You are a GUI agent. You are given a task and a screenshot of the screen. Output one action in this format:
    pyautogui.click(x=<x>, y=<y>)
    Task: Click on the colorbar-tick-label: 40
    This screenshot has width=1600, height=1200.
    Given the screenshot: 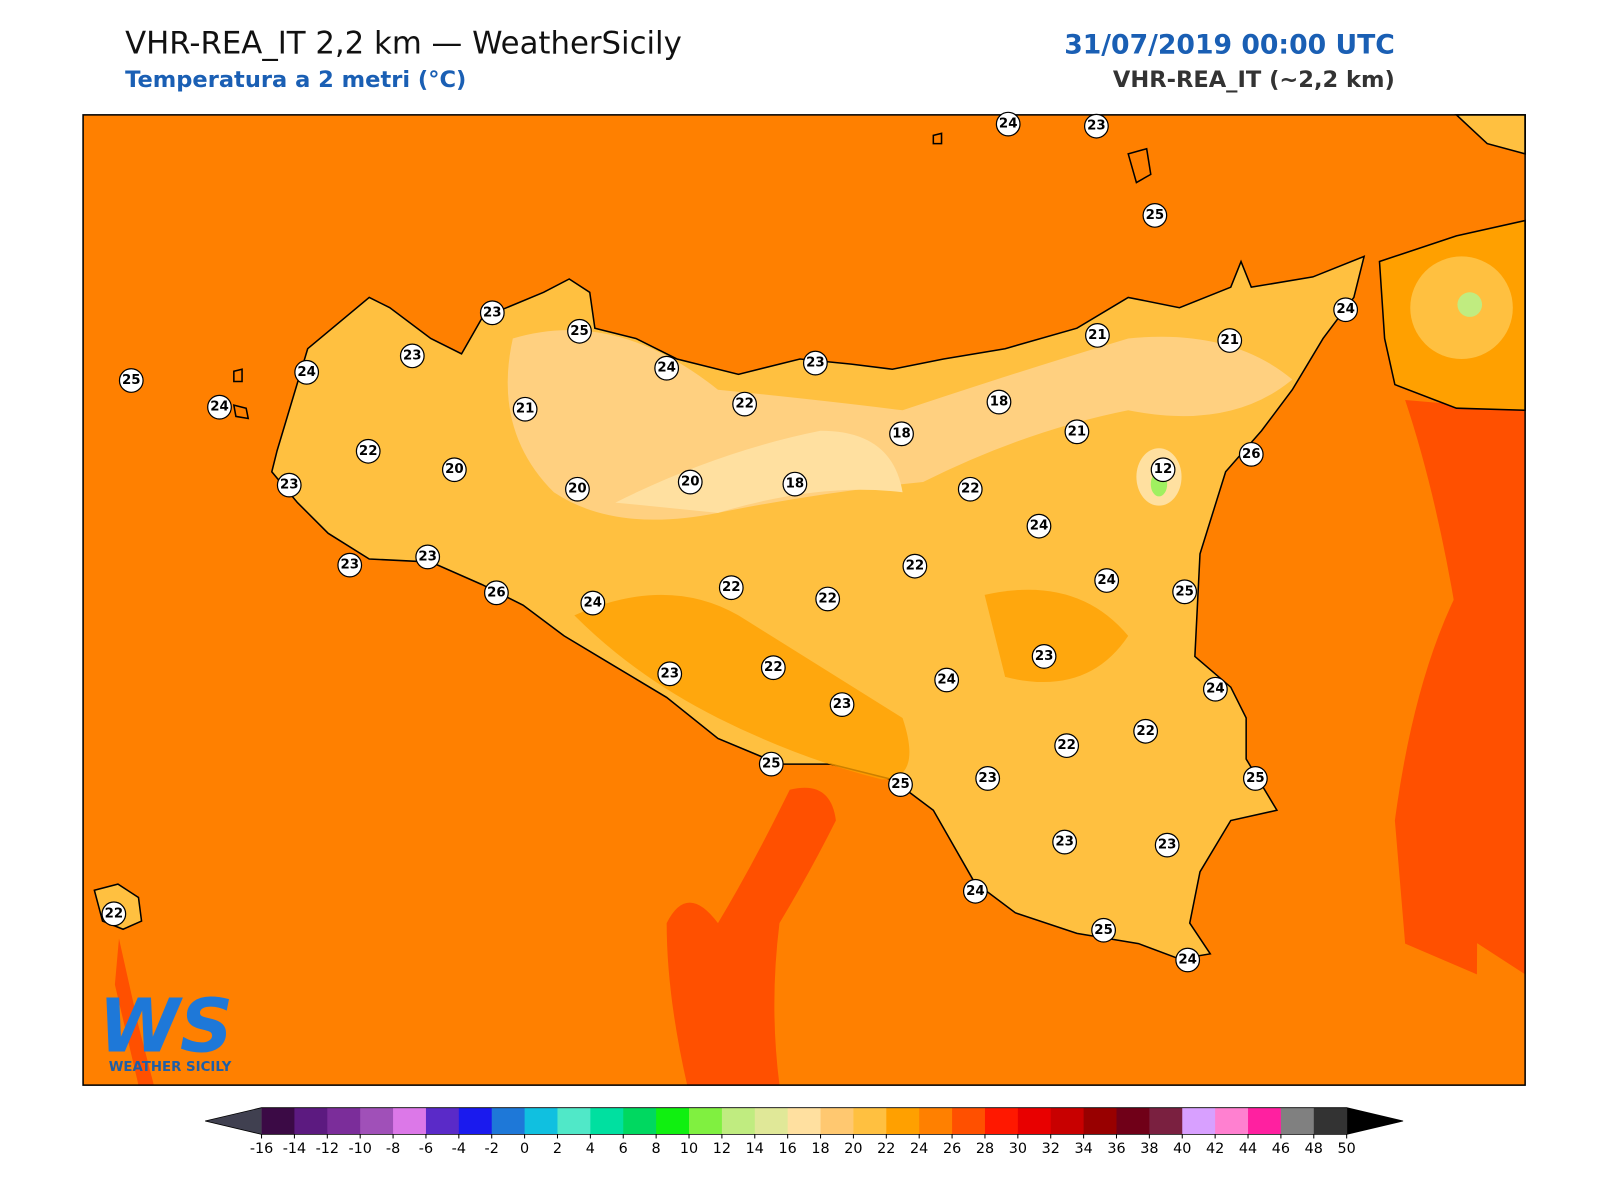 What is the action you would take?
    pyautogui.click(x=1182, y=1149)
    